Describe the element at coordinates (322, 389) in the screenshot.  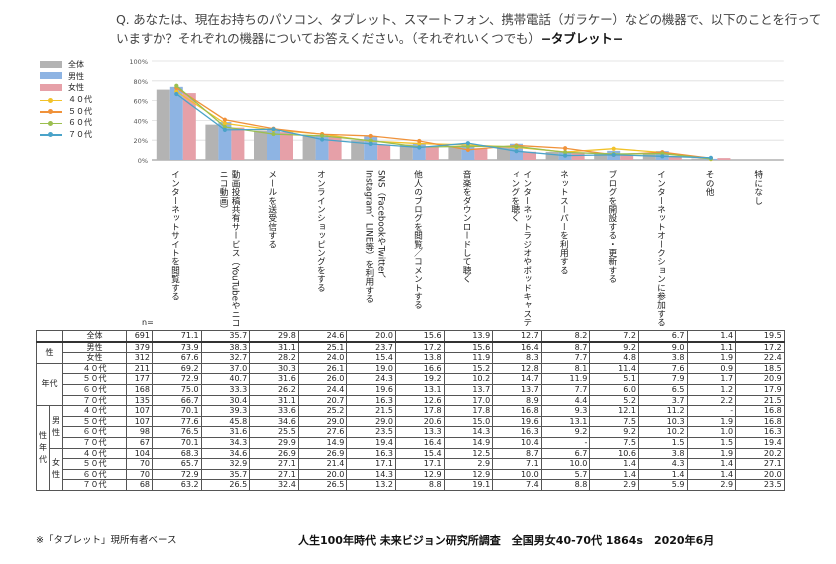
I see `value-cell: 24.4` at that location.